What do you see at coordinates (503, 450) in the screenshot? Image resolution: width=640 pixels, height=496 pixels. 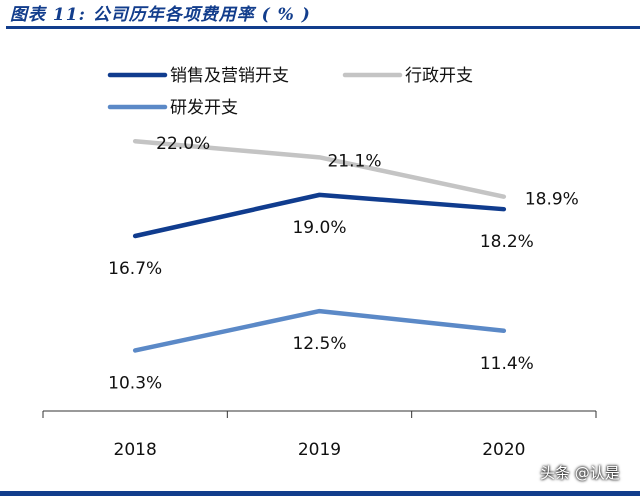 I see `x-tick-label: 2020` at bounding box center [503, 450].